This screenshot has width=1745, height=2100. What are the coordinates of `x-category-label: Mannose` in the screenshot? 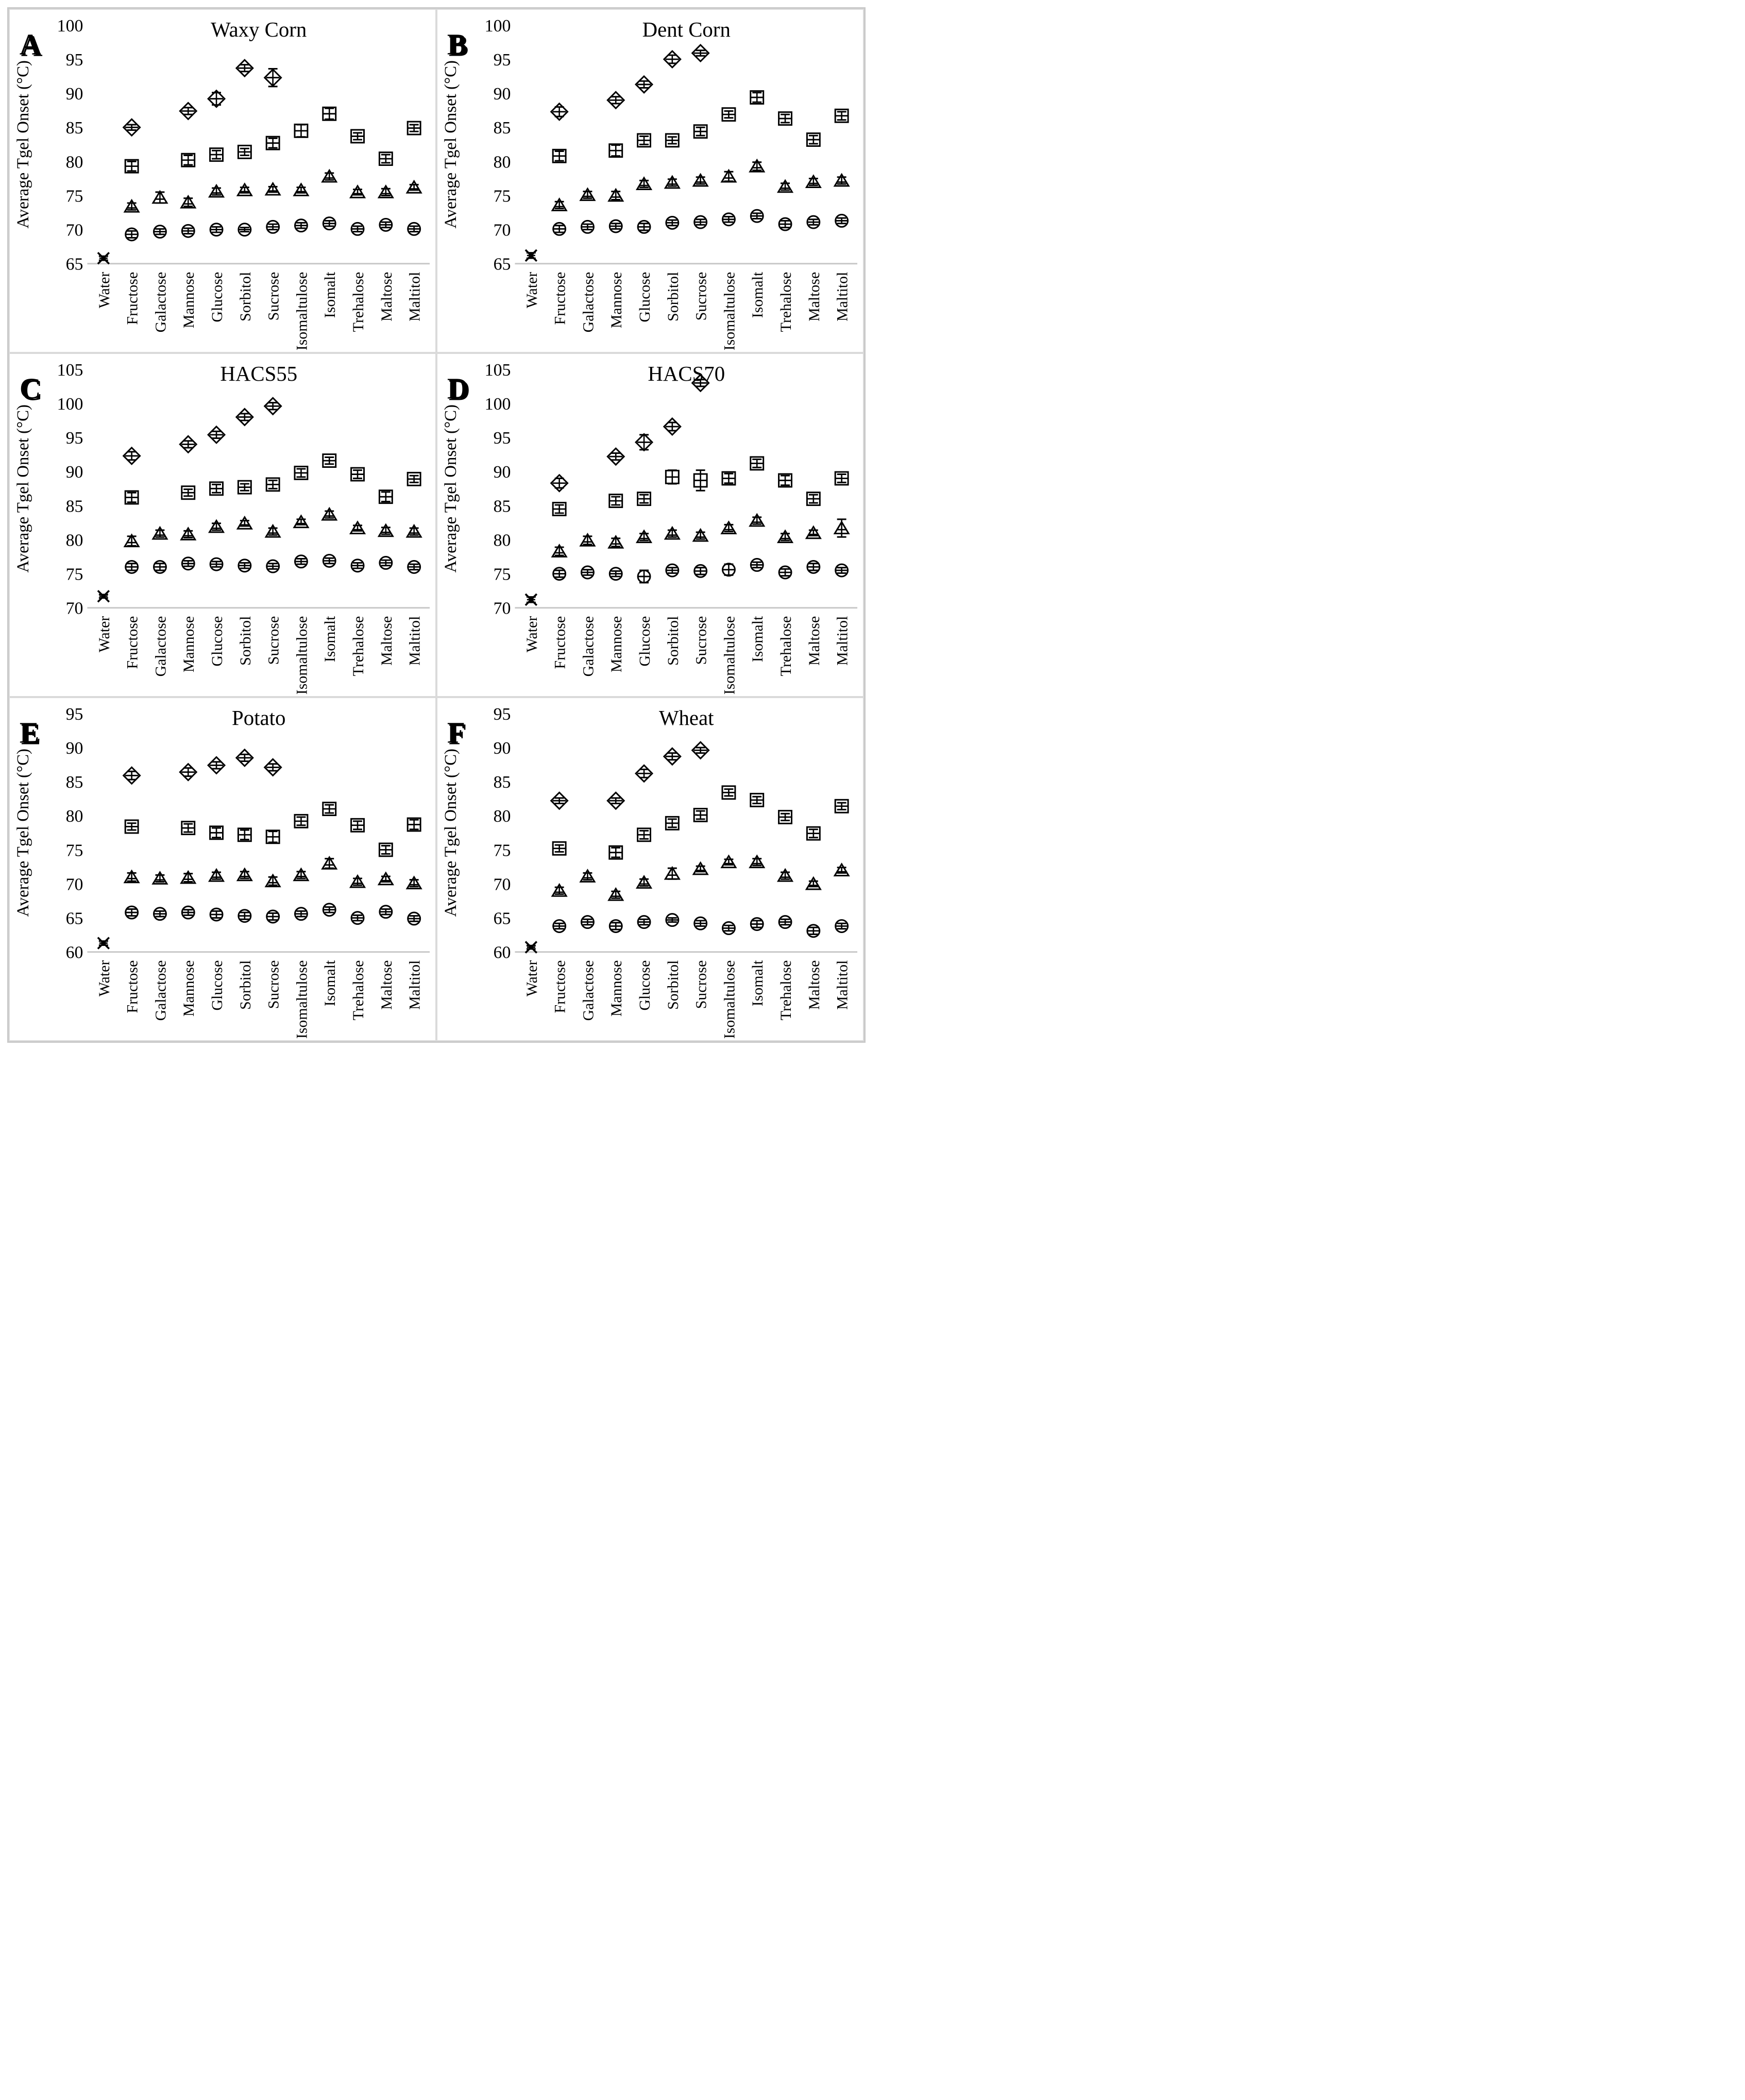 It's located at (616, 300).